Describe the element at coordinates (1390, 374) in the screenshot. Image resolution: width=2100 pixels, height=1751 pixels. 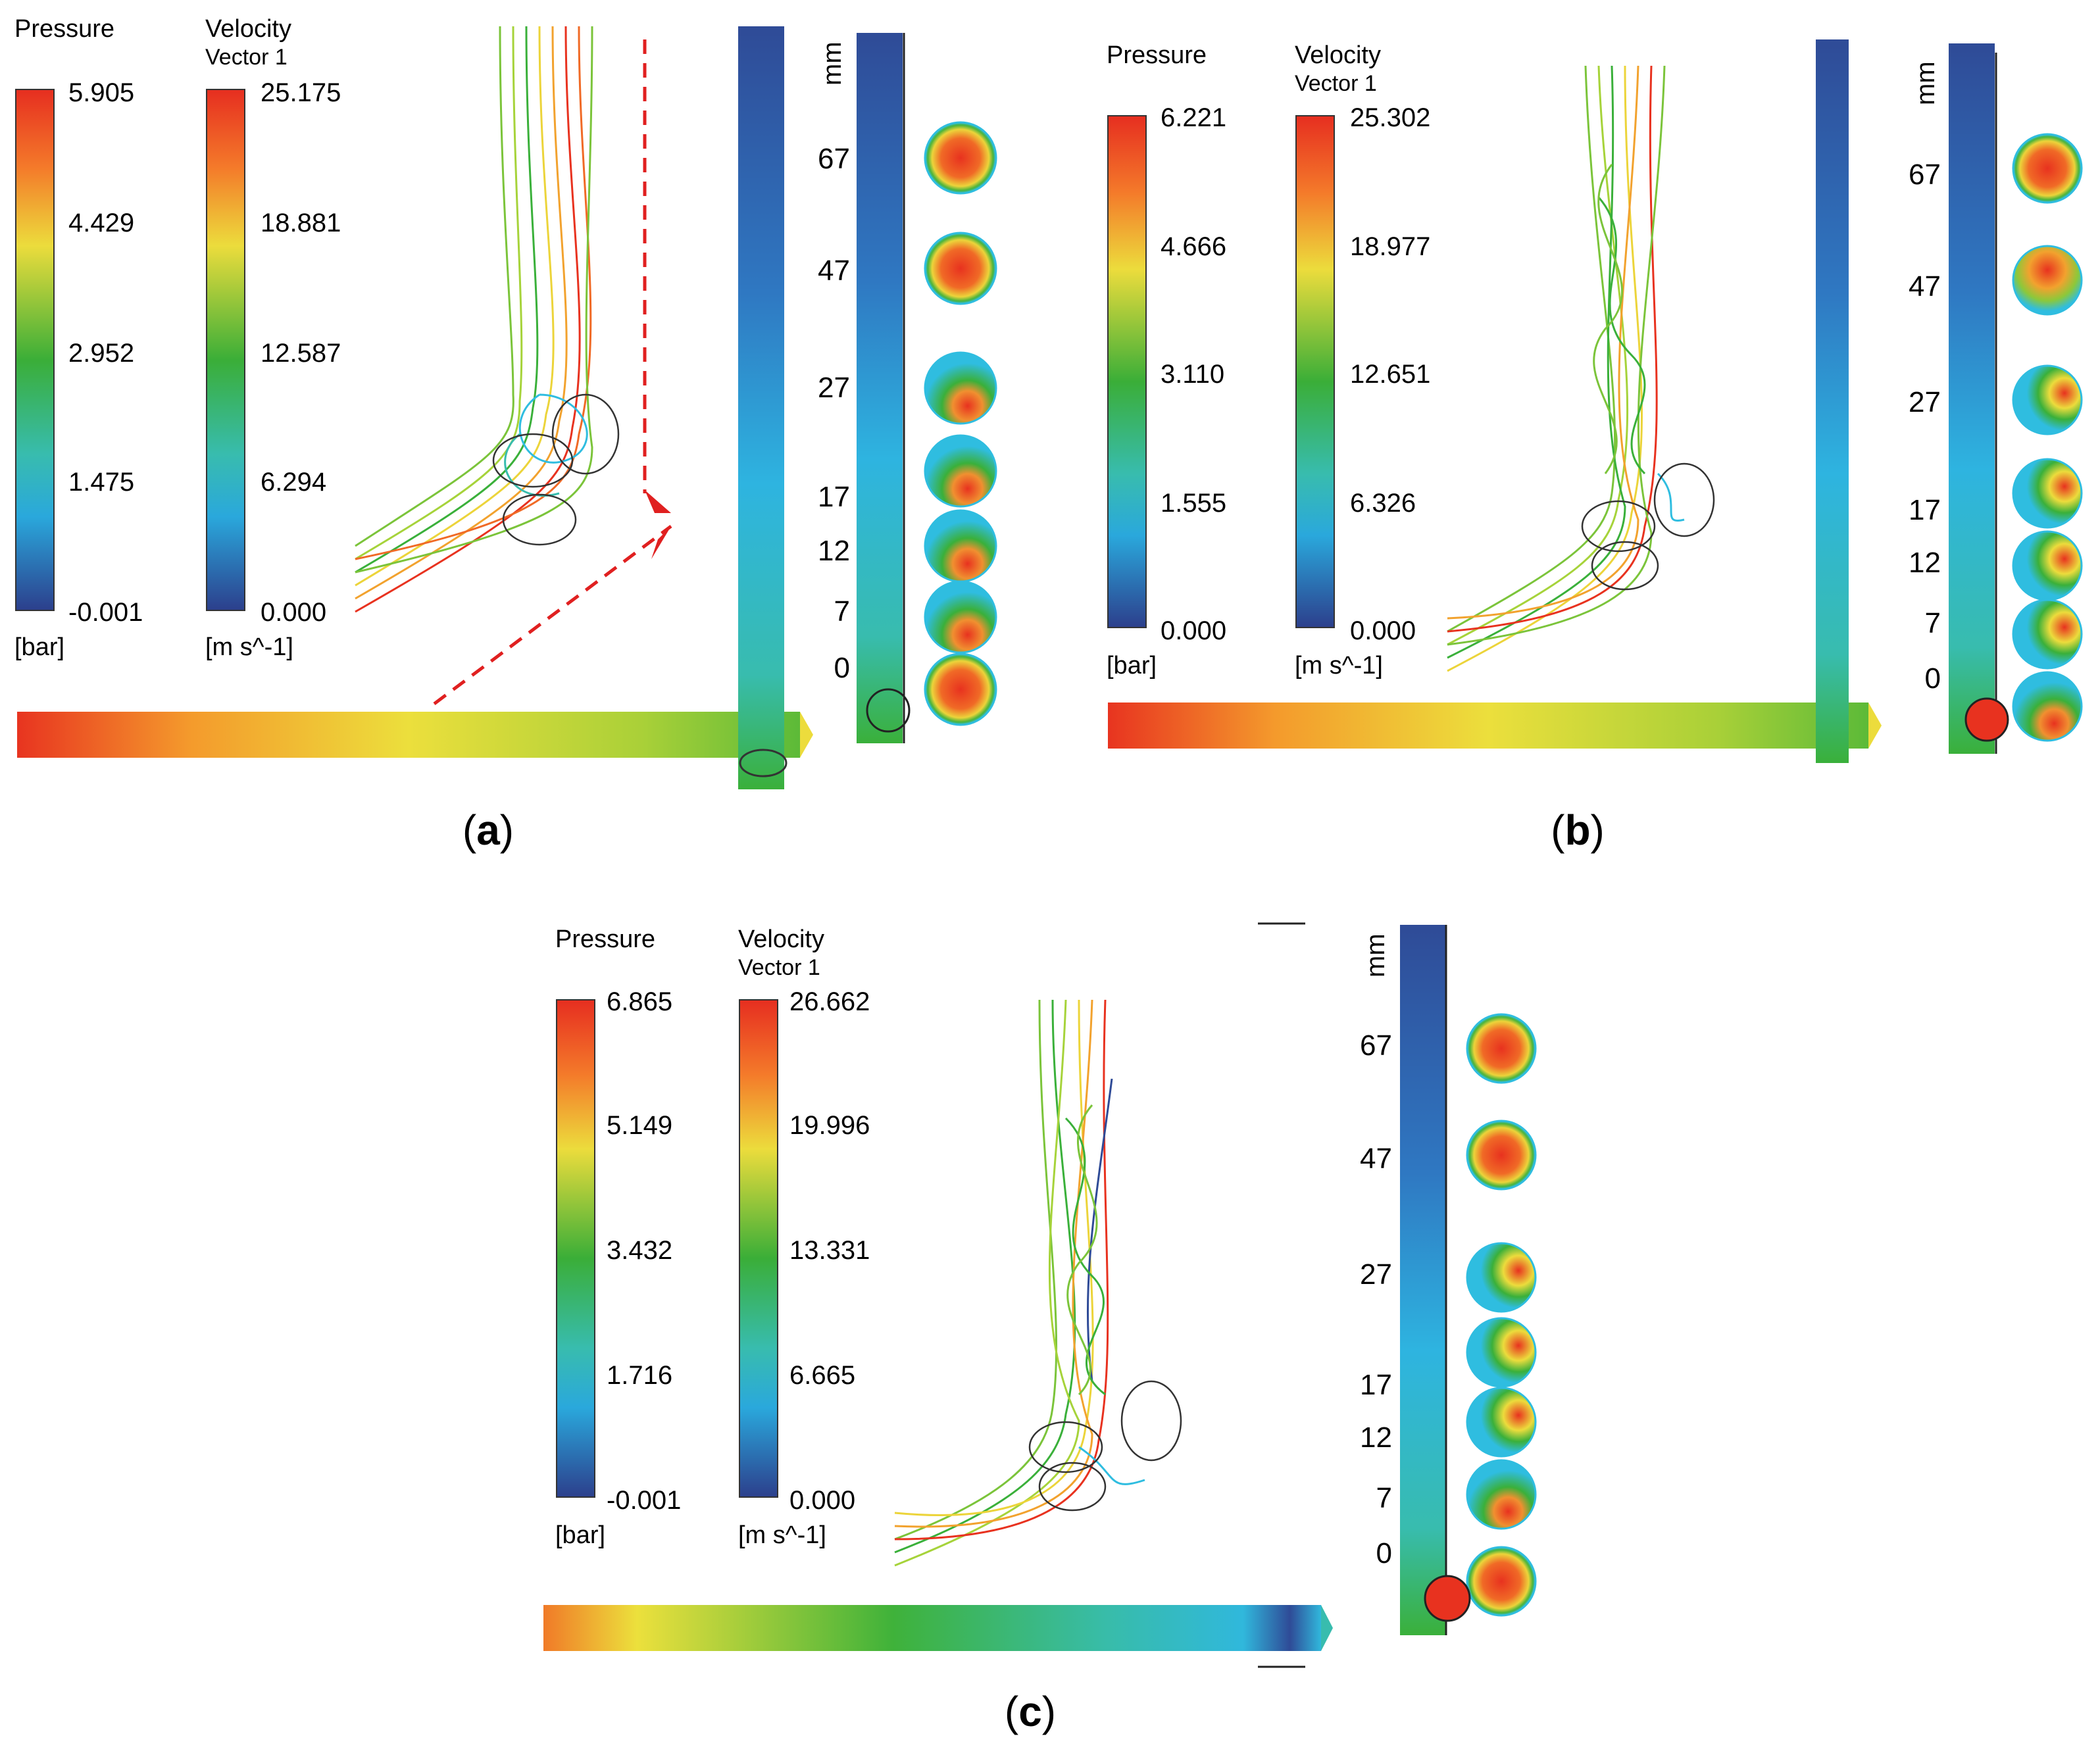
I see `tick-label: 12.651` at that location.